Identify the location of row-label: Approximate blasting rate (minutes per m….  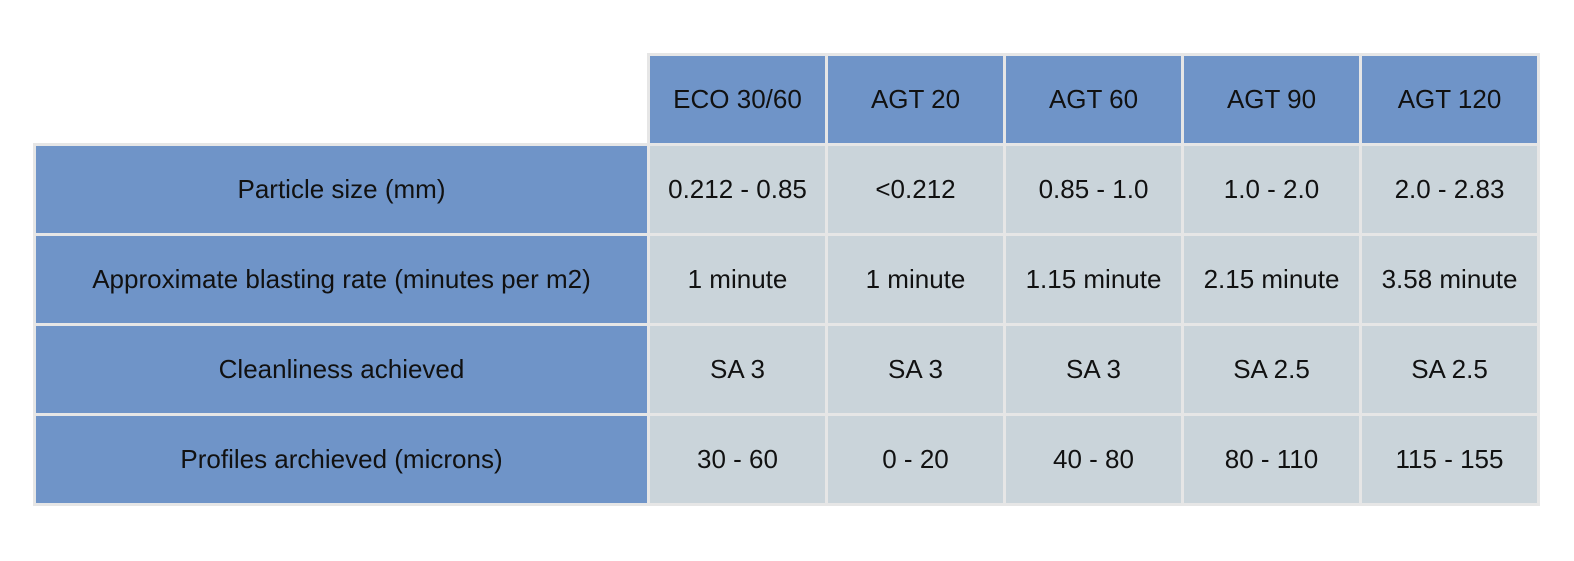
(341, 279).